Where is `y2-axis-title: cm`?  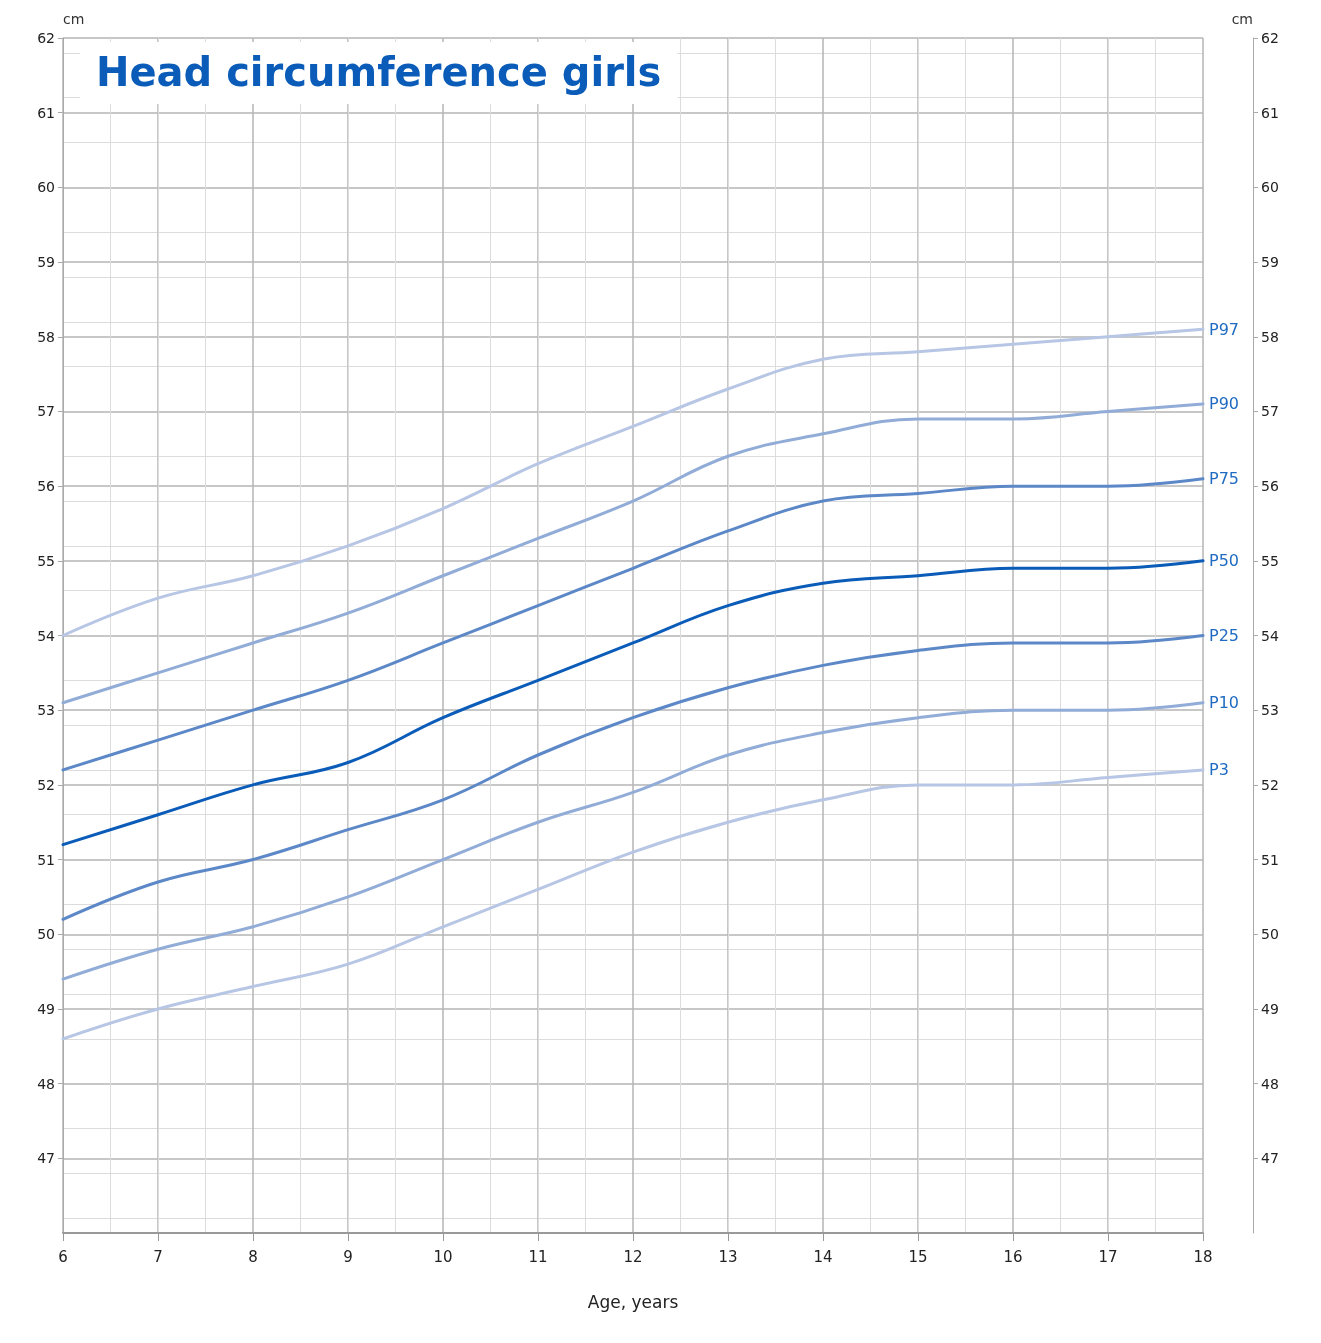
y2-axis-title: cm is located at coordinates (1242, 19).